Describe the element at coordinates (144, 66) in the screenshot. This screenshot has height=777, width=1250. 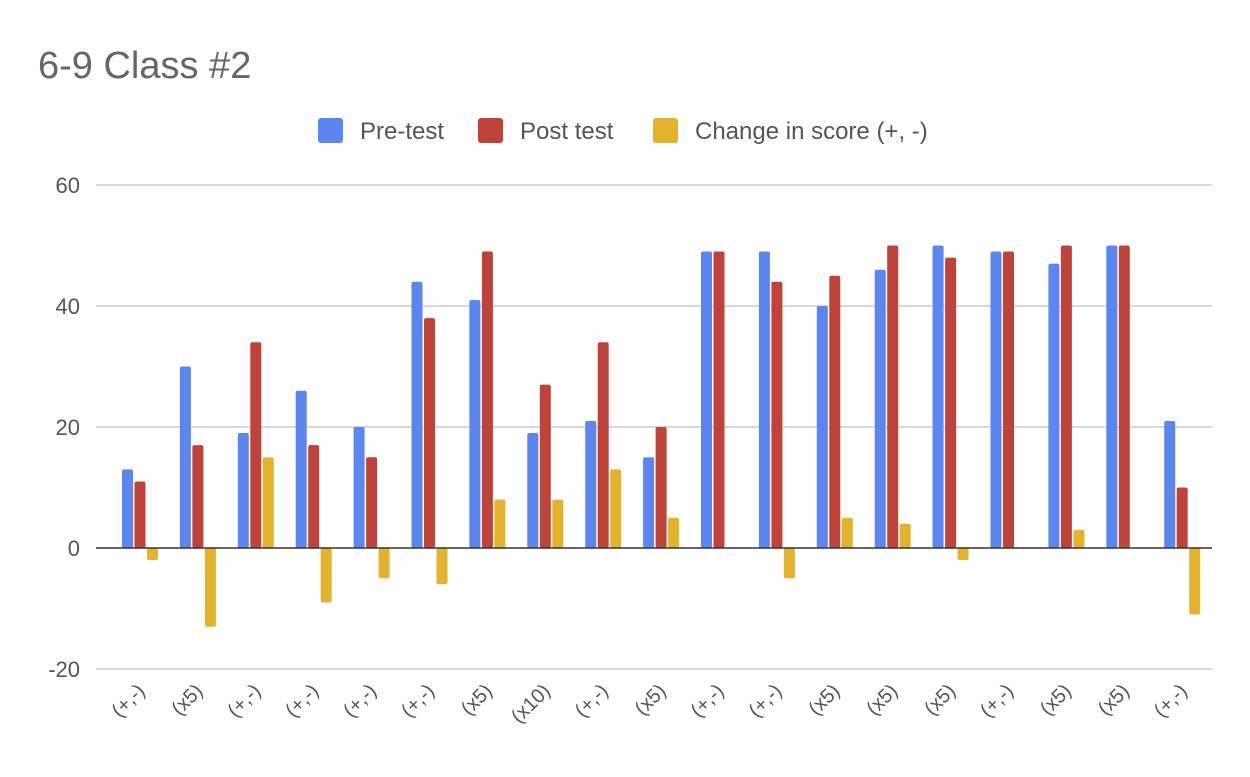
I see `chart-title: 6-9 Class #2` at that location.